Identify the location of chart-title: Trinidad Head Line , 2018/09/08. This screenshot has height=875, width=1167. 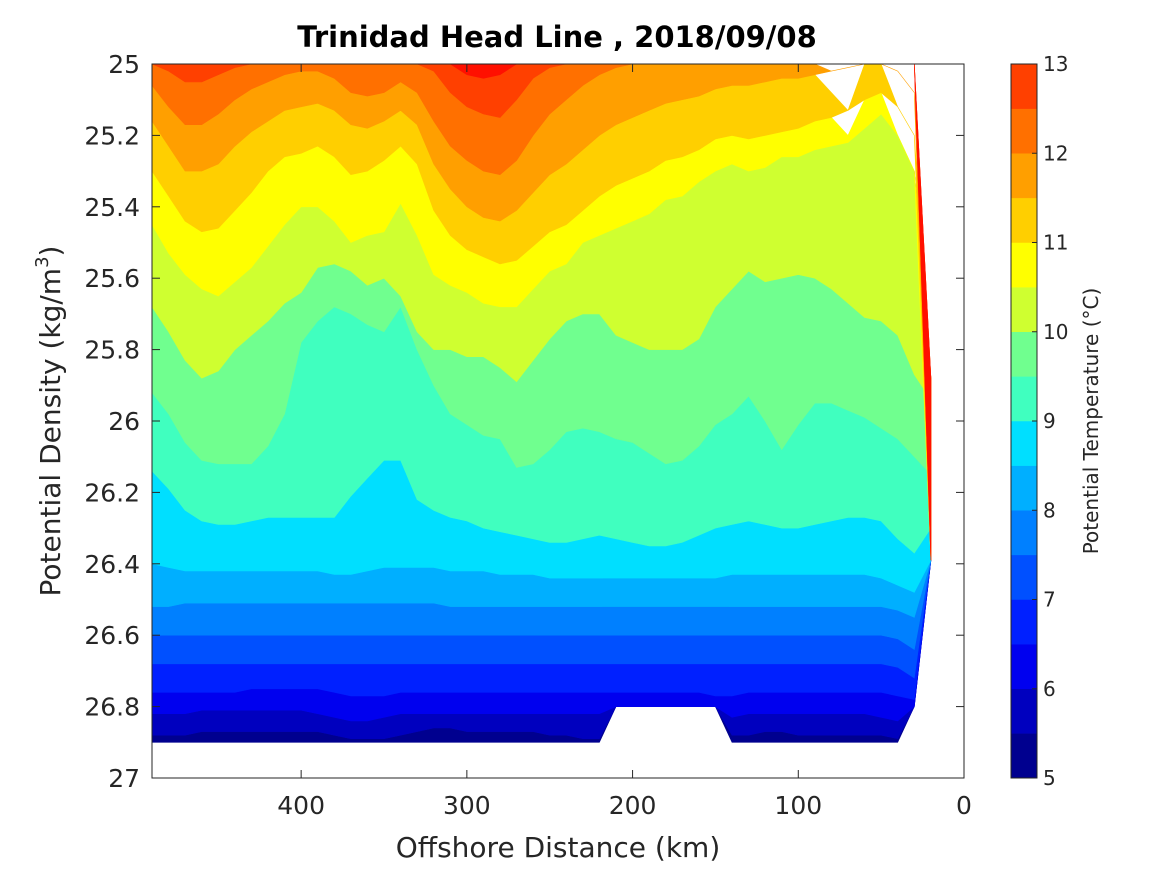
(557, 37).